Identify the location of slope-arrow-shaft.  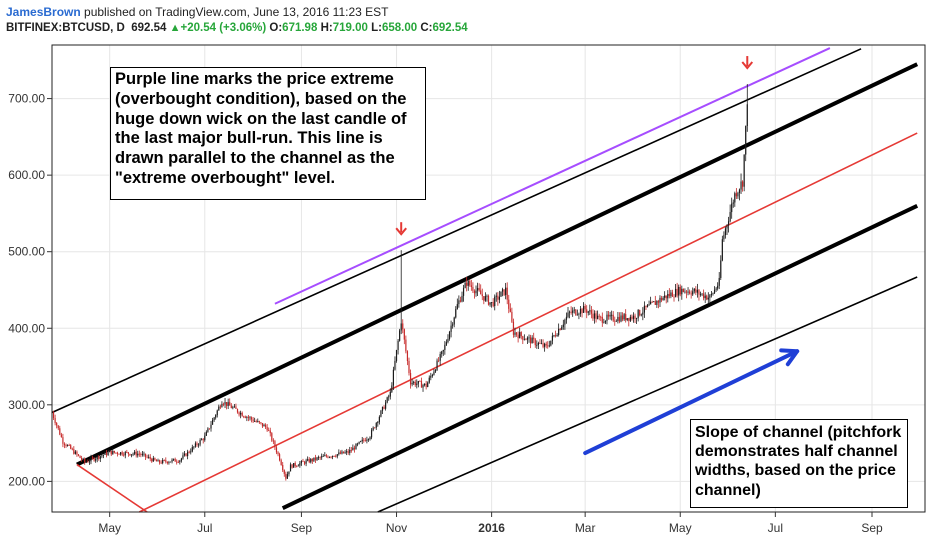
(691, 402).